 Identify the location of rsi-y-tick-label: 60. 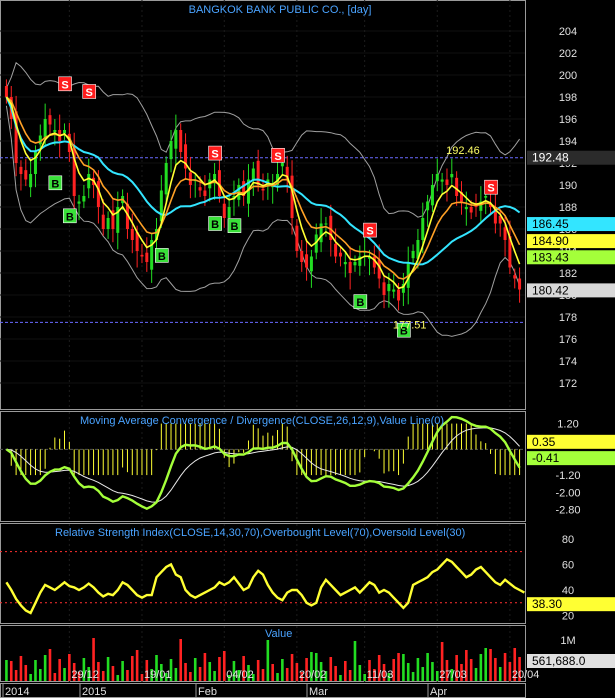
(568, 565).